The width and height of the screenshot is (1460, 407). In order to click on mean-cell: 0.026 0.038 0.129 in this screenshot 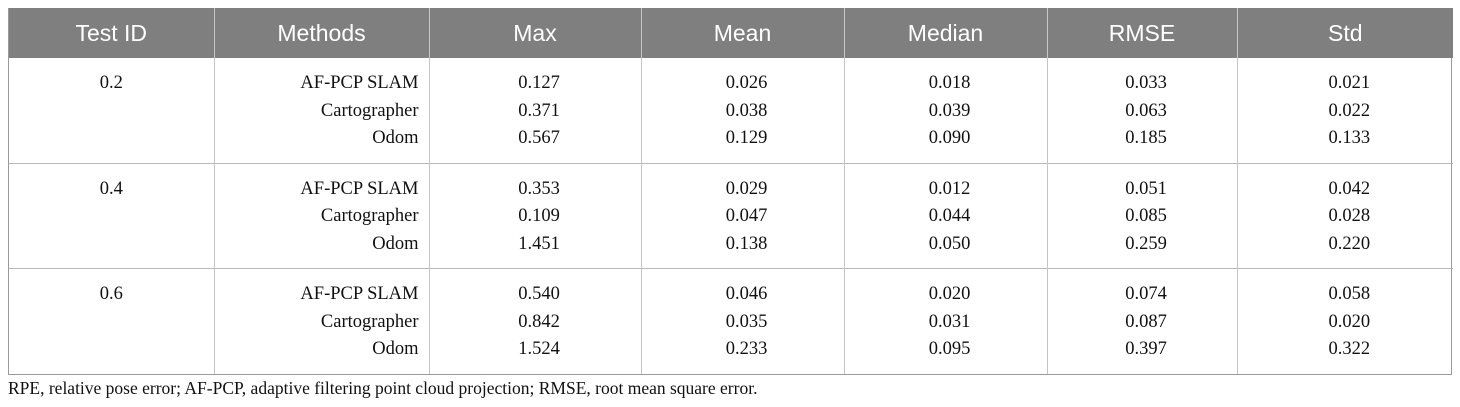, I will do `click(742, 110)`.